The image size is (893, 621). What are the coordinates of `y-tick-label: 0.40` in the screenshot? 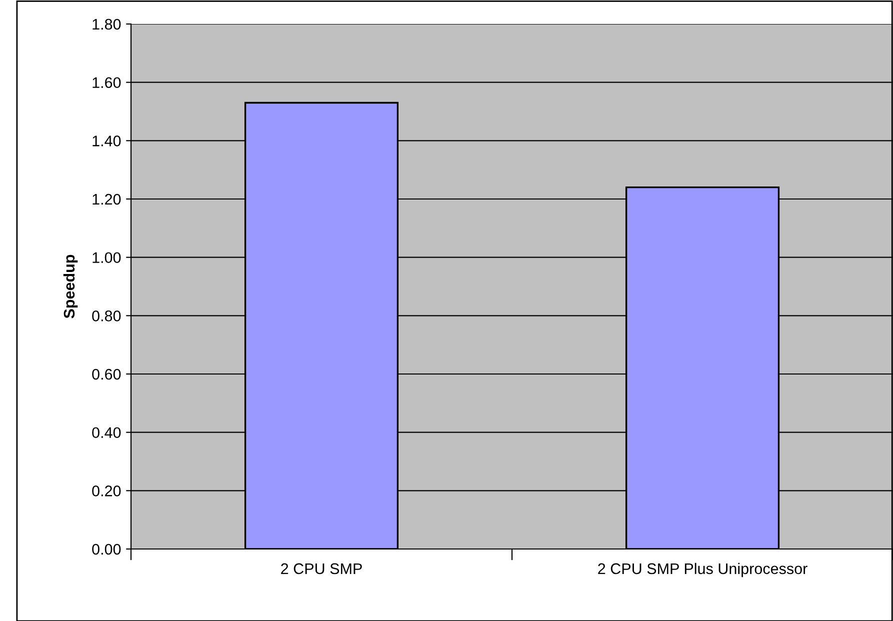 It's located at (106, 432).